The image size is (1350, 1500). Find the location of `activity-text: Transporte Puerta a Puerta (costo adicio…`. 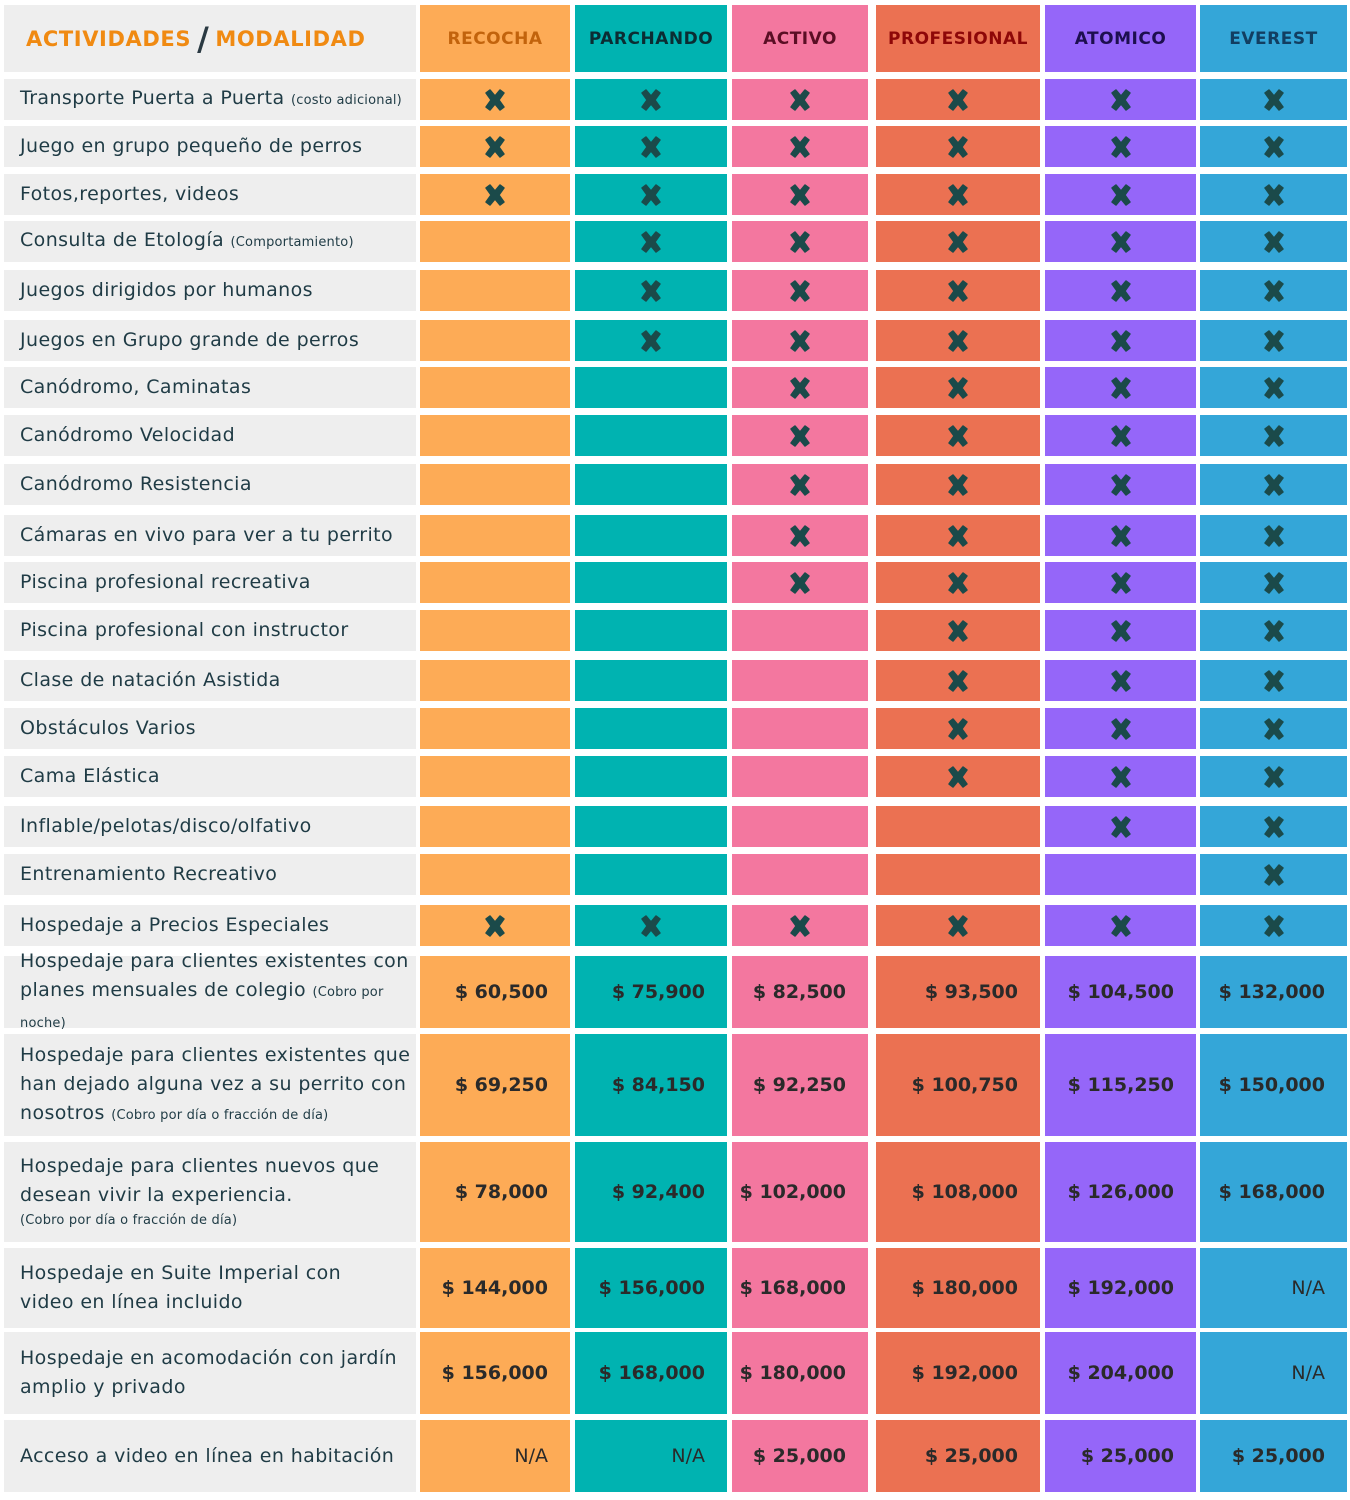

activity-text: Transporte Puerta a Puerta (costo adicio… is located at coordinates (211, 99).